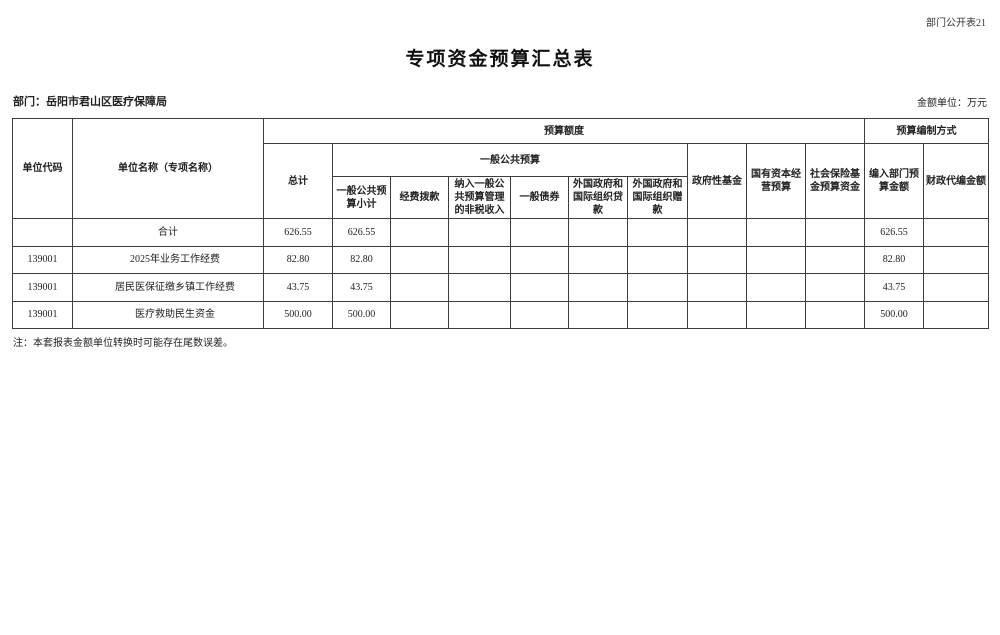 This screenshot has width=1000, height=635. Describe the element at coordinates (894, 181) in the screenshot. I see `header-in-dept-budget: 编入部门预算金额` at that location.